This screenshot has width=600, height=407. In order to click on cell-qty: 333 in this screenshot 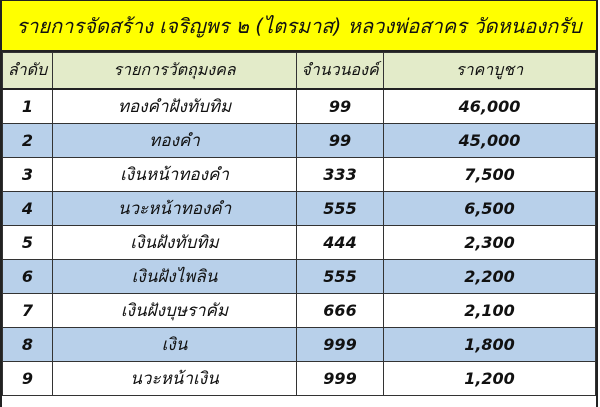, I will do `click(340, 174)`.